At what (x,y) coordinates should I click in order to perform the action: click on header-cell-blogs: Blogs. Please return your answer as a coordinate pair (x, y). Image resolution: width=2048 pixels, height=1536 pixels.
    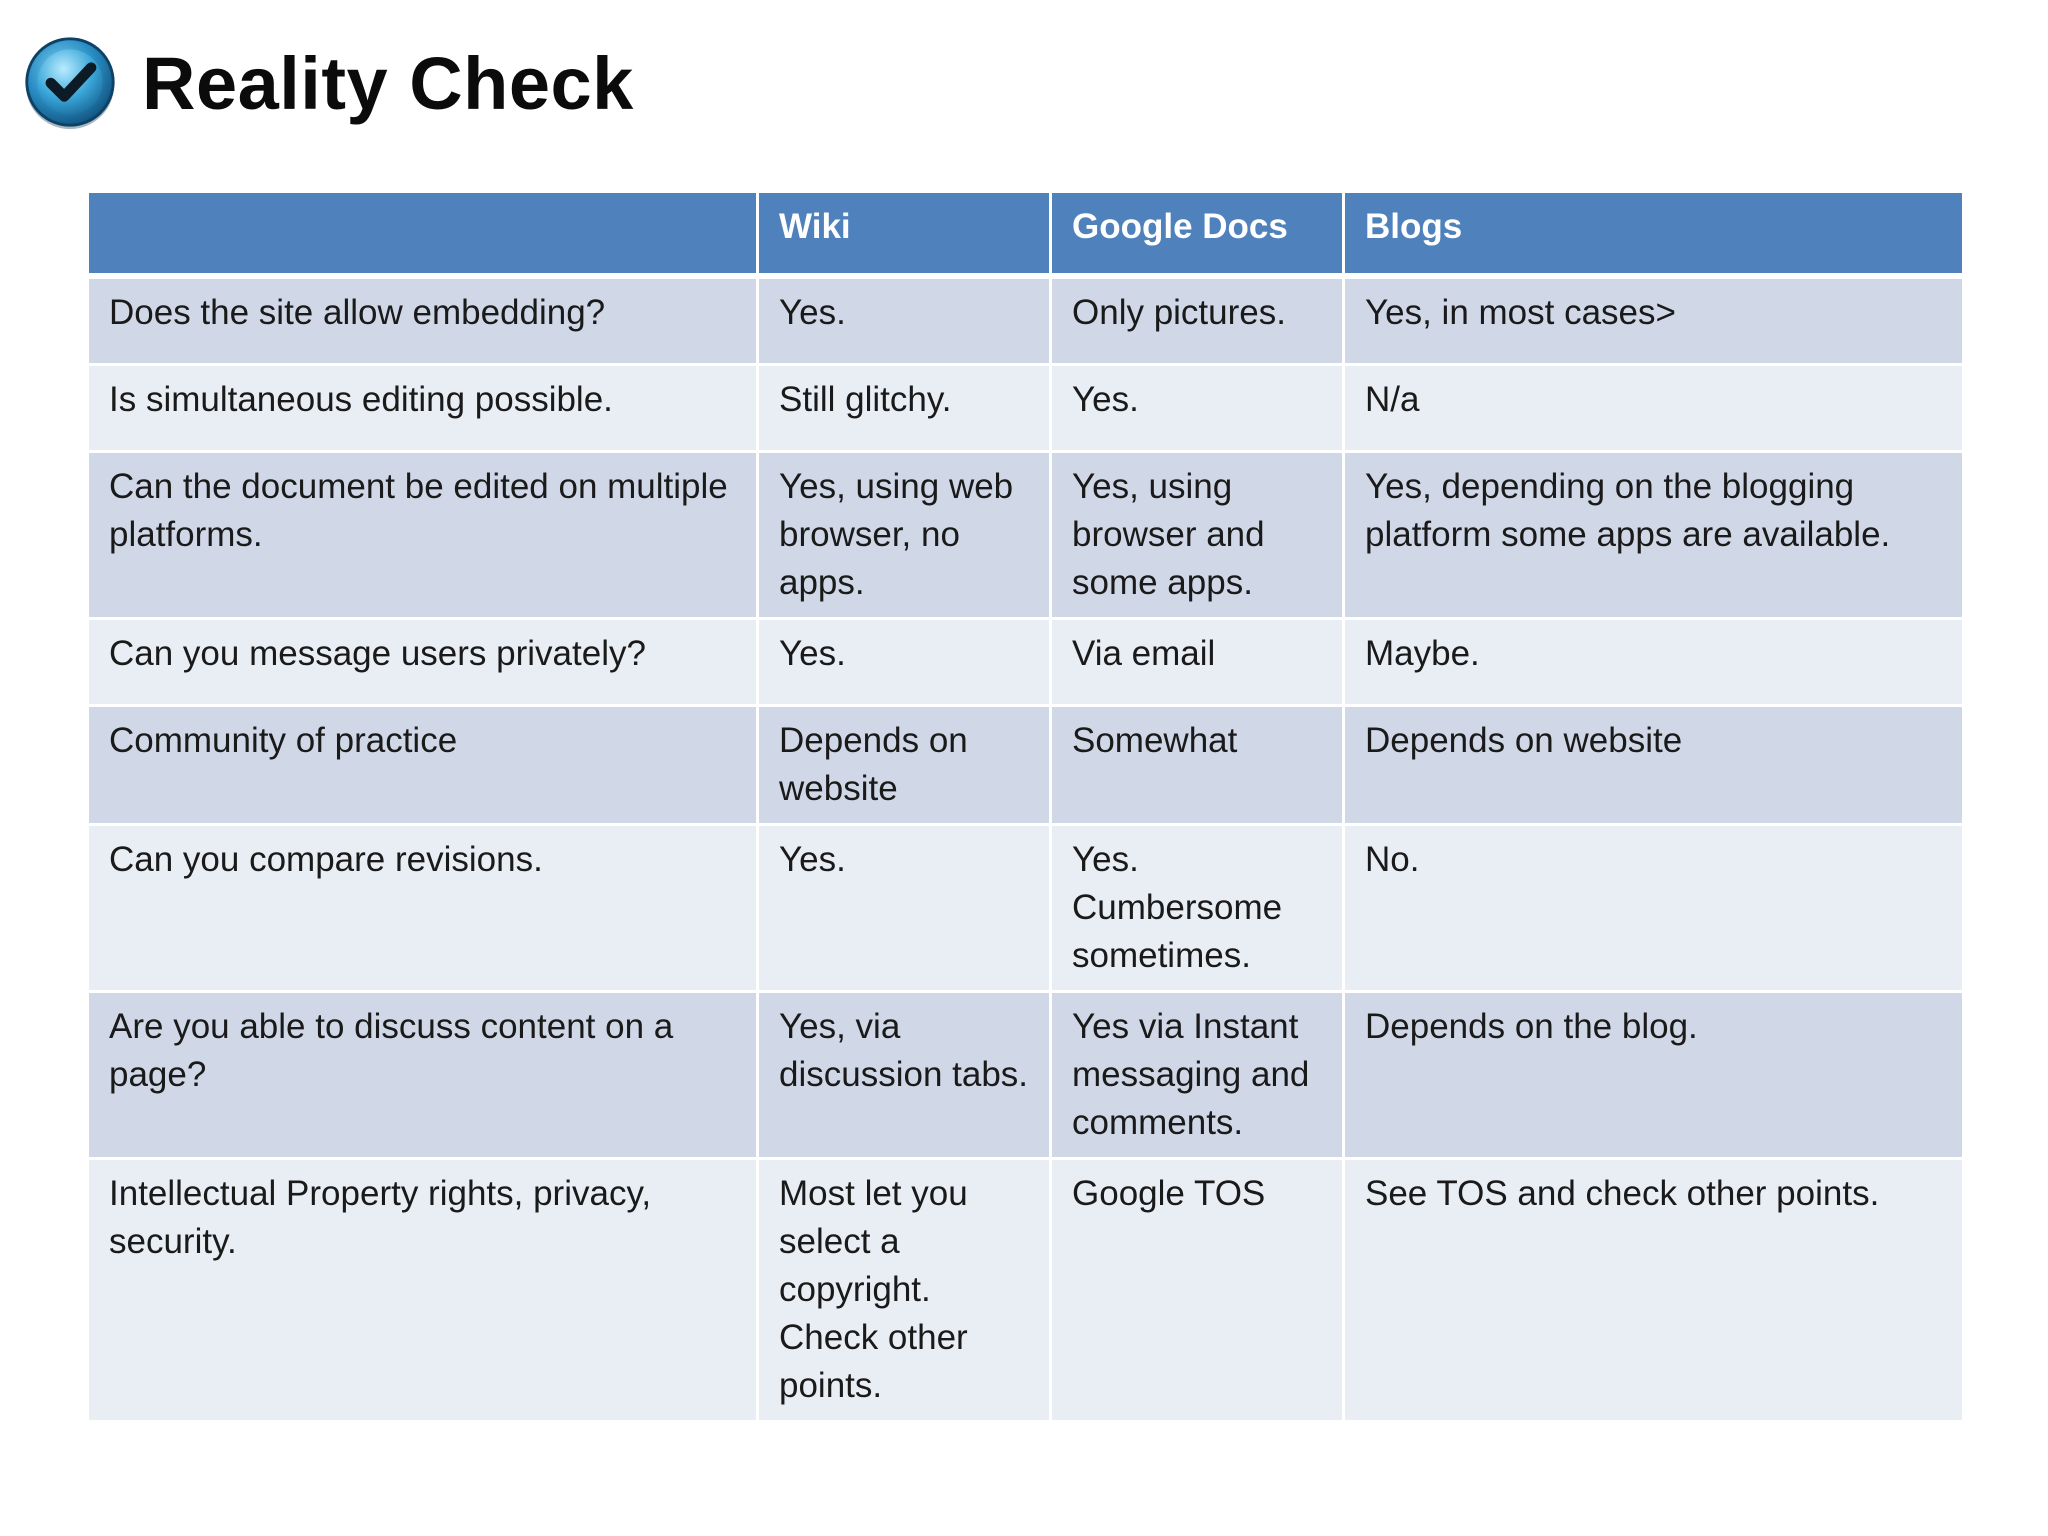
    Looking at the image, I should click on (1653, 234).